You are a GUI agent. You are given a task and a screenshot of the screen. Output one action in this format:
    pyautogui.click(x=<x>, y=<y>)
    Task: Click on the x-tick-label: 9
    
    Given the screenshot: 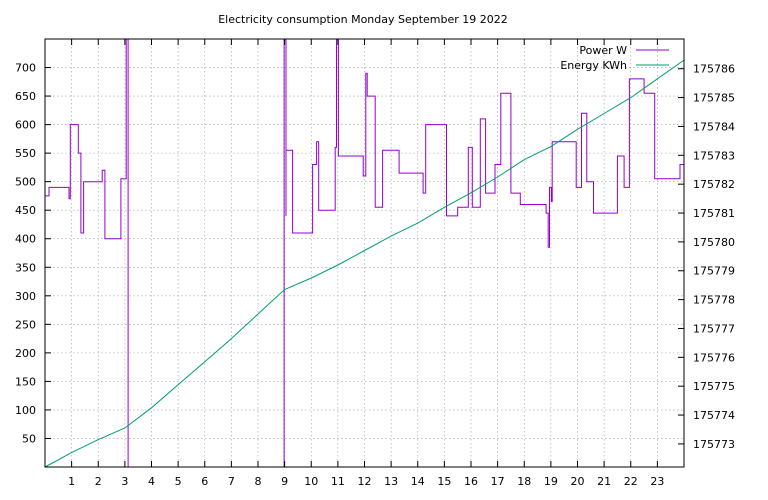 What is the action you would take?
    pyautogui.click(x=284, y=481)
    